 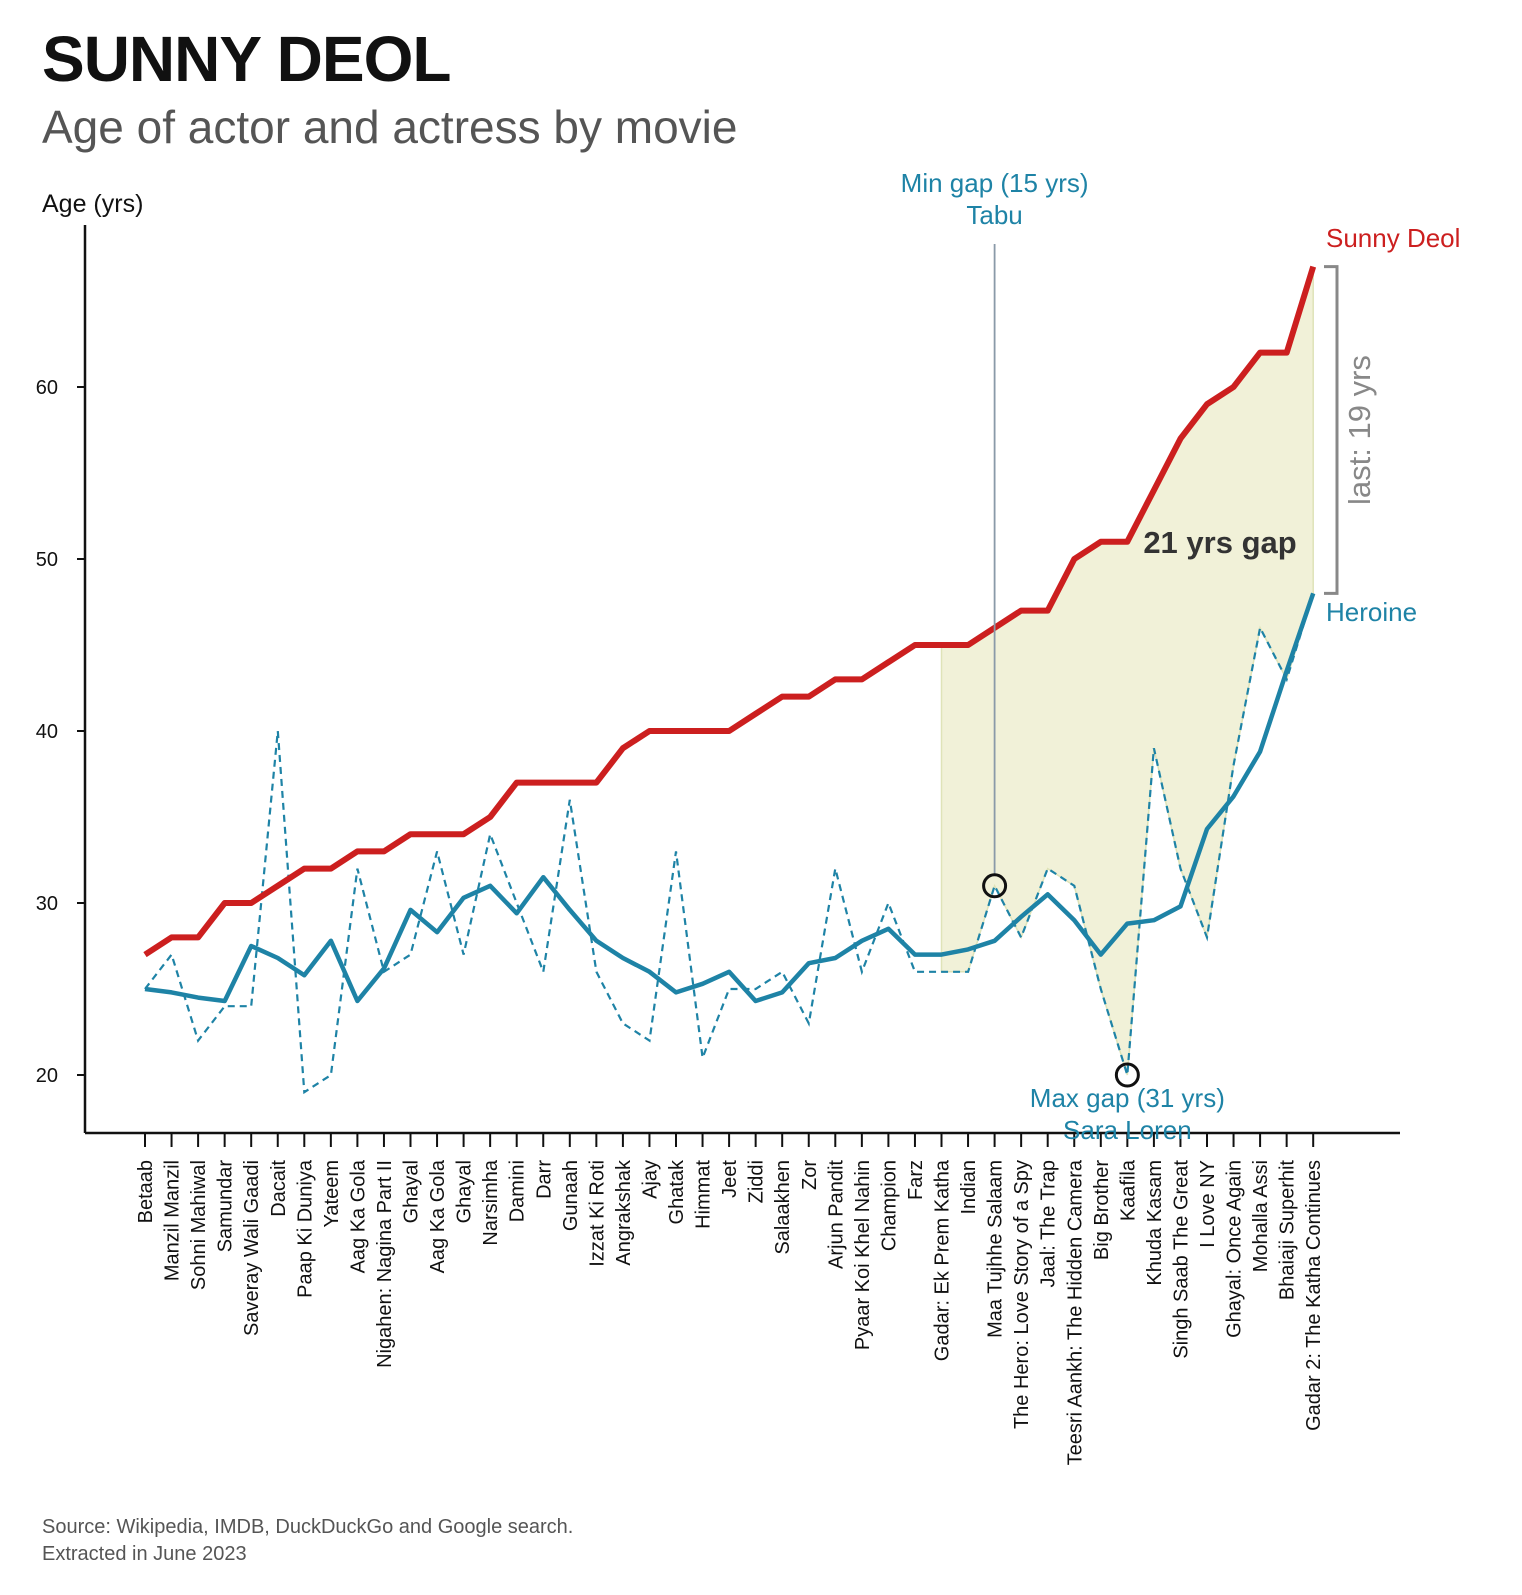 I want to click on x-tick-label: Yateem, so click(x=332, y=1193).